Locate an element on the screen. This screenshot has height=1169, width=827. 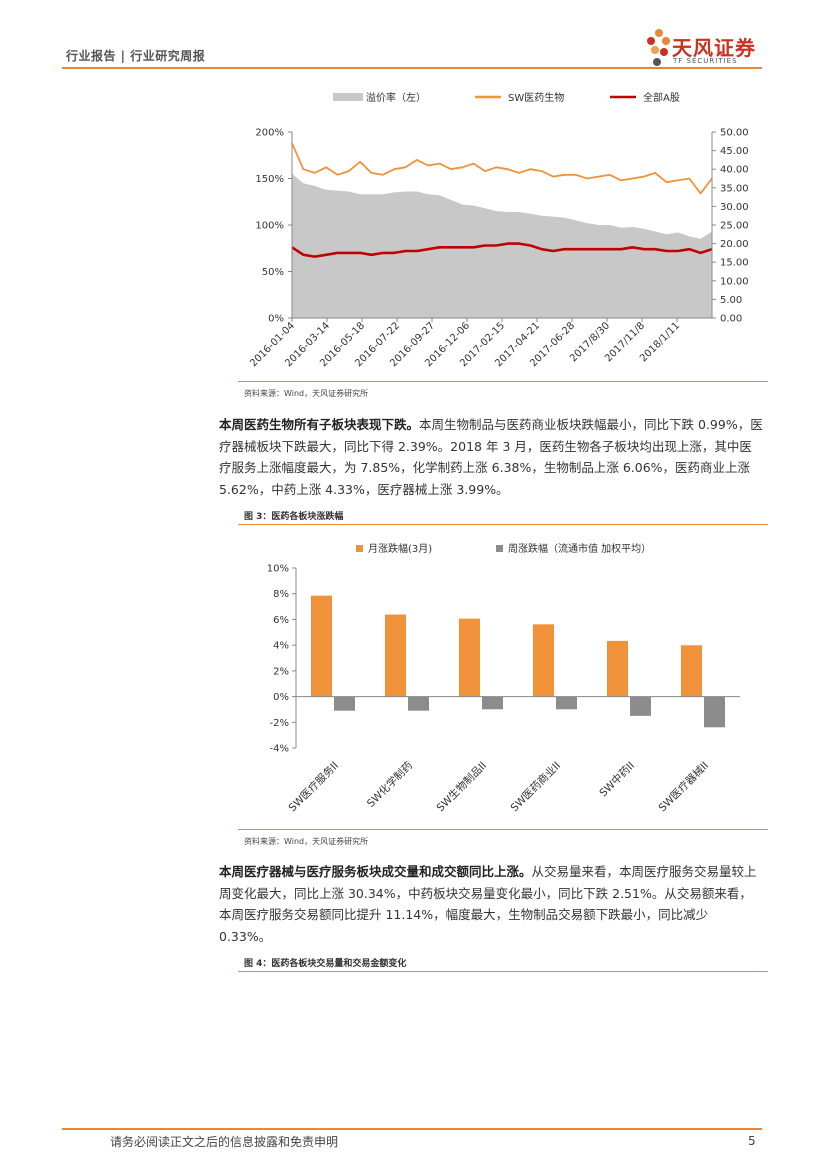
paragraph-1-lead: 本周医药生物所有子板块表现下跌。 is located at coordinates (319, 424).